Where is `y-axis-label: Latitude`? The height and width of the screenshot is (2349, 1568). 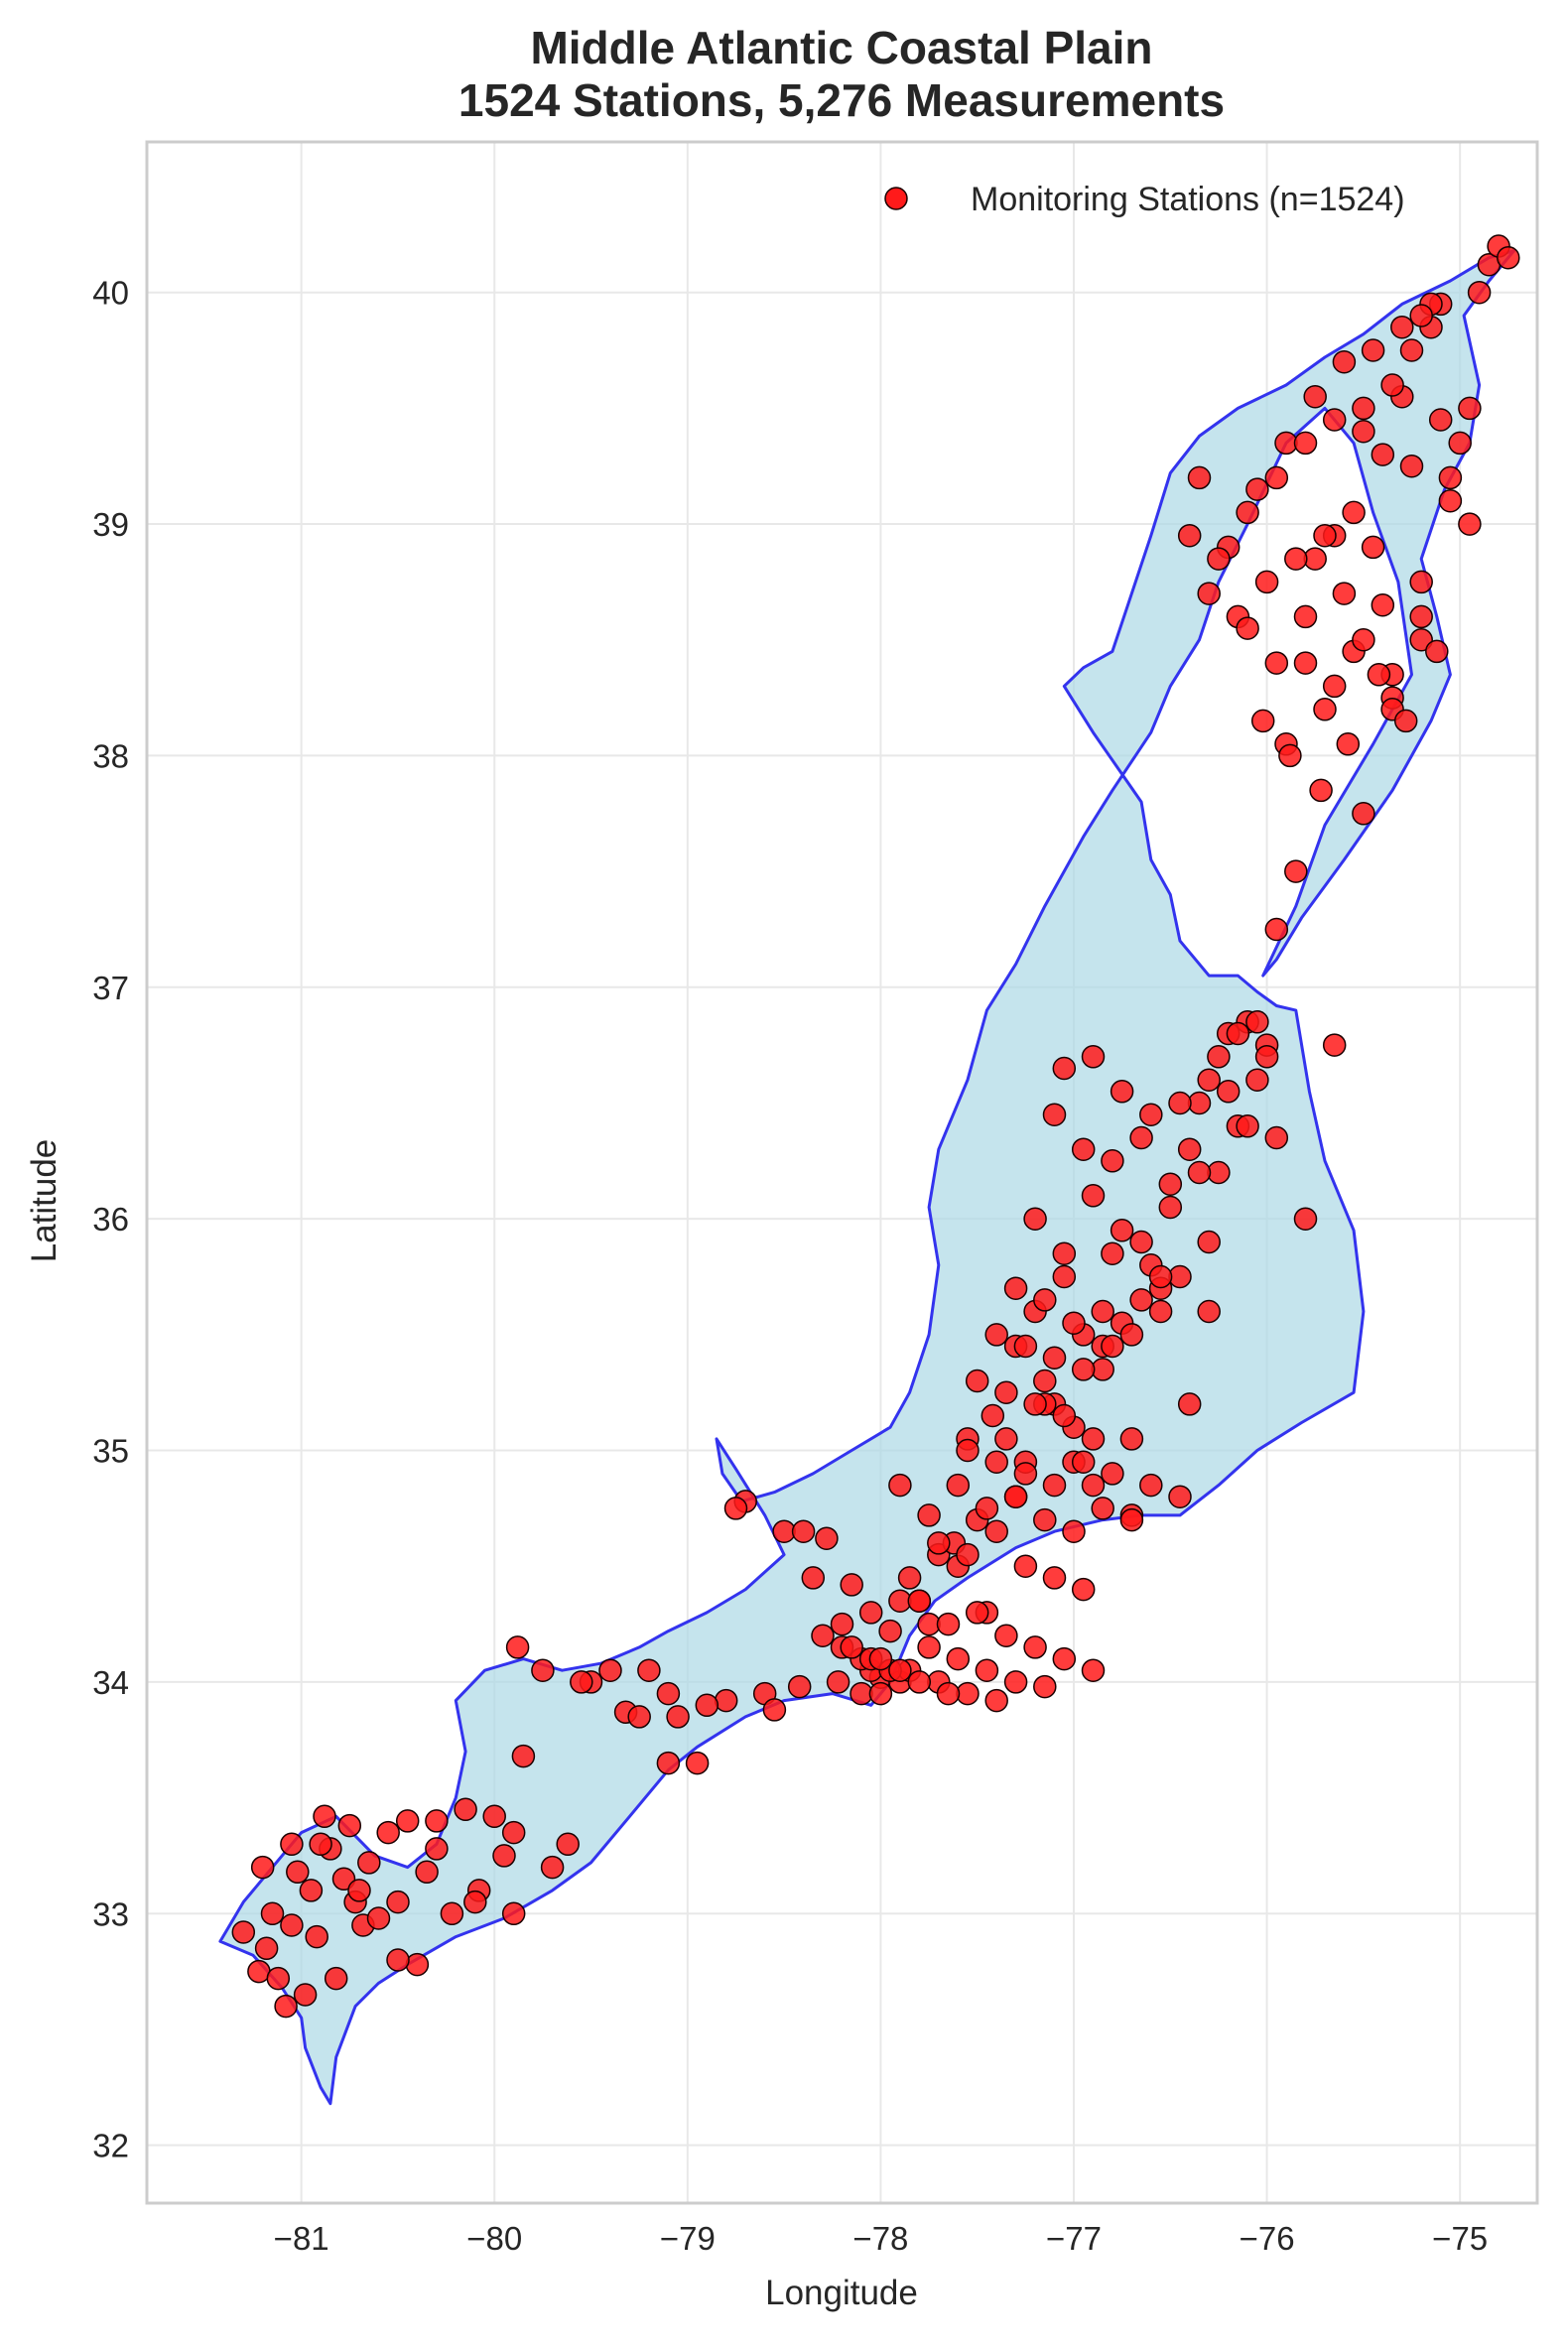 y-axis-label: Latitude is located at coordinates (44, 1201).